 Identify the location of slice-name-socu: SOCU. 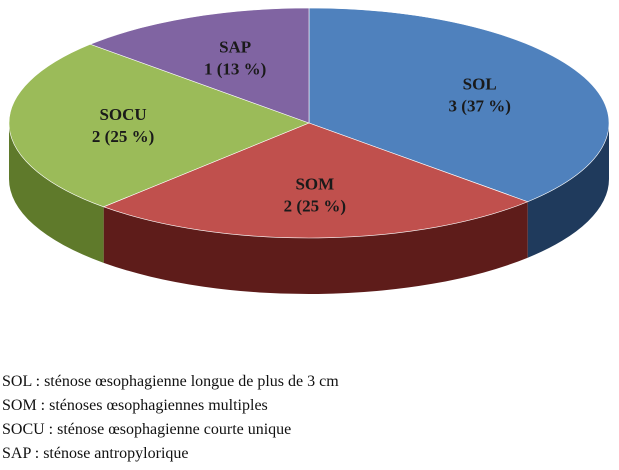
(122, 114).